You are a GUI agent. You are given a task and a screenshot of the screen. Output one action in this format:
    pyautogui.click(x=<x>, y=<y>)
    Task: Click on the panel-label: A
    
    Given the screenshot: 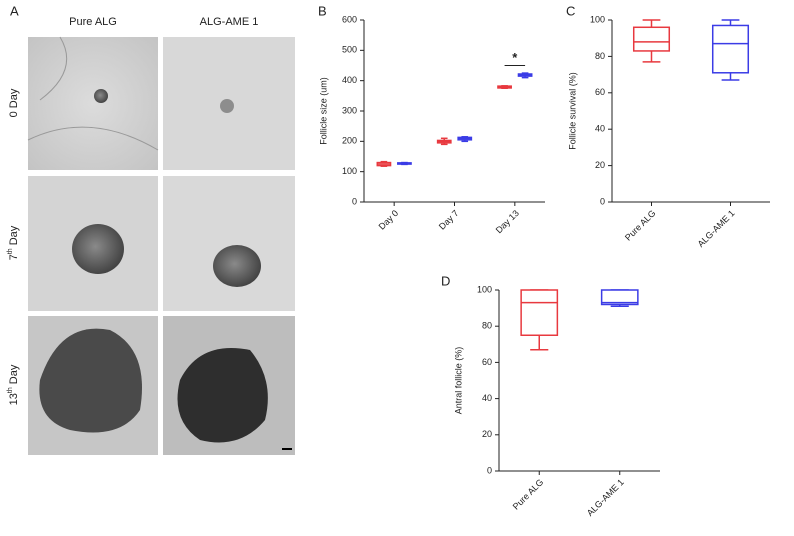 What is the action you would take?
    pyautogui.click(x=14, y=10)
    